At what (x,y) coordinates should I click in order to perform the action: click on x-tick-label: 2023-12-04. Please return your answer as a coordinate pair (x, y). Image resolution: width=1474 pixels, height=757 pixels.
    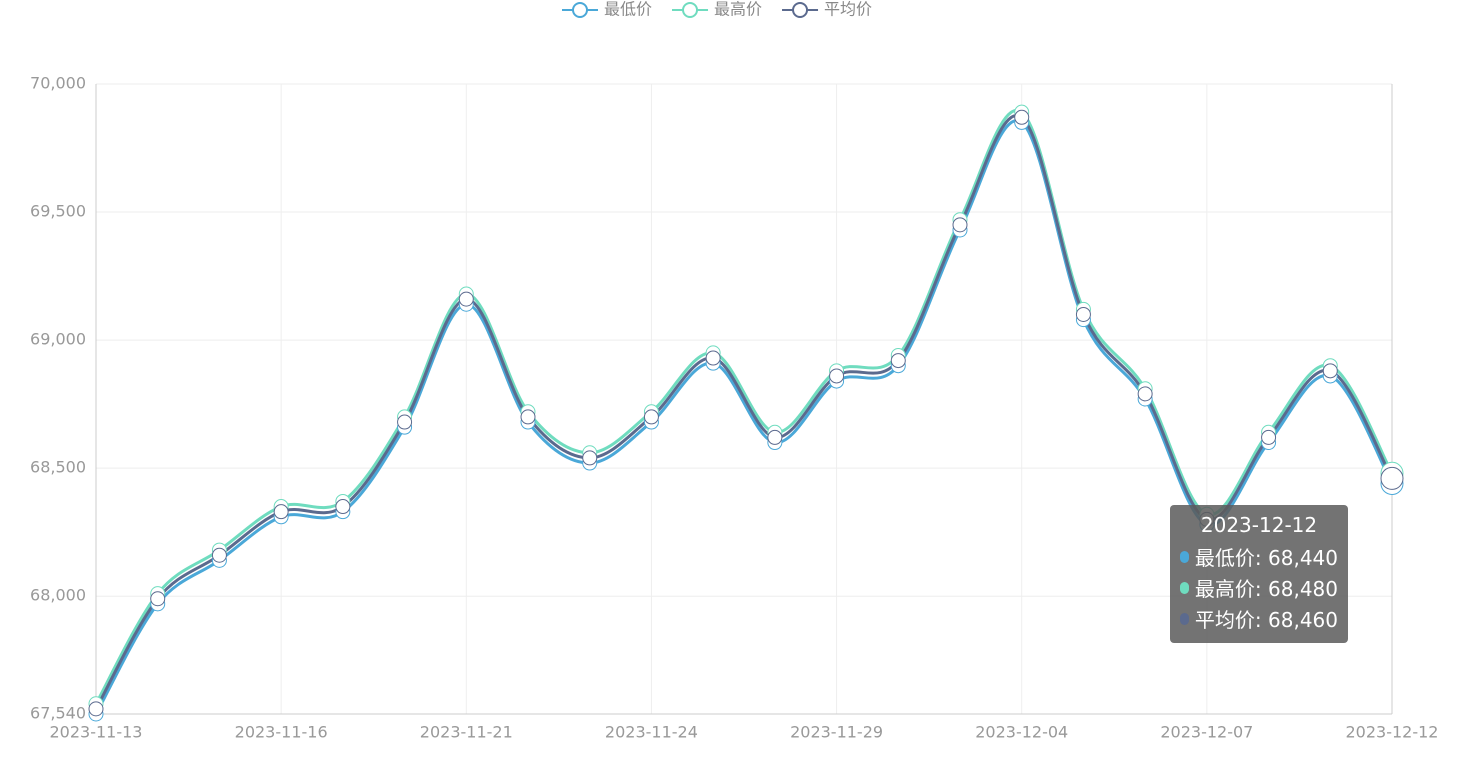
    Looking at the image, I should click on (1021, 732).